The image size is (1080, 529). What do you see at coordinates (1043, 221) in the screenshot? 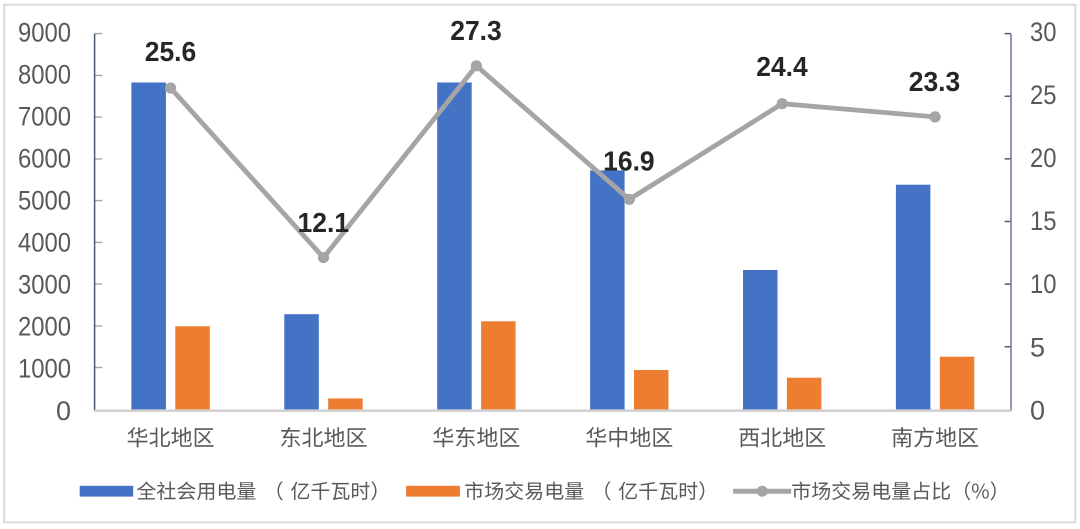
I see `svg-text: 15` at bounding box center [1043, 221].